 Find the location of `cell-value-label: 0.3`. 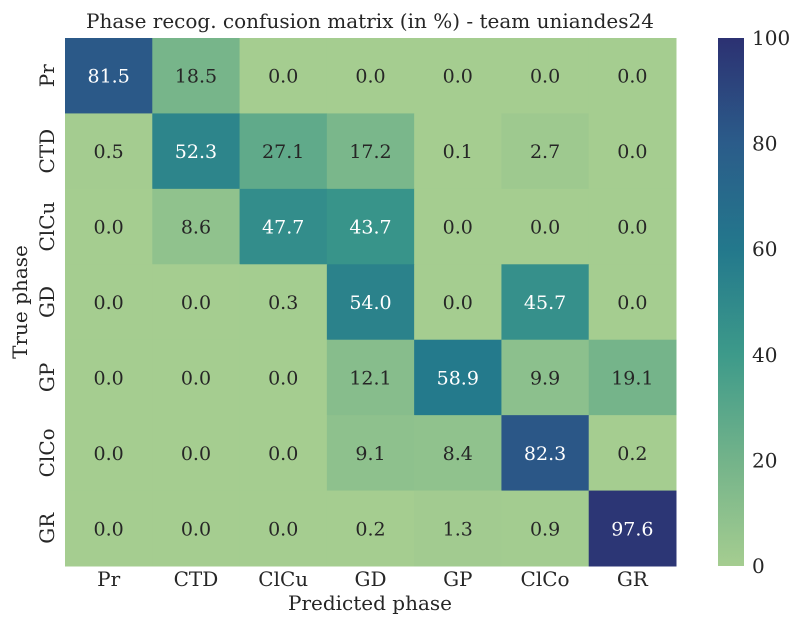

cell-value-label: 0.3 is located at coordinates (283, 303).